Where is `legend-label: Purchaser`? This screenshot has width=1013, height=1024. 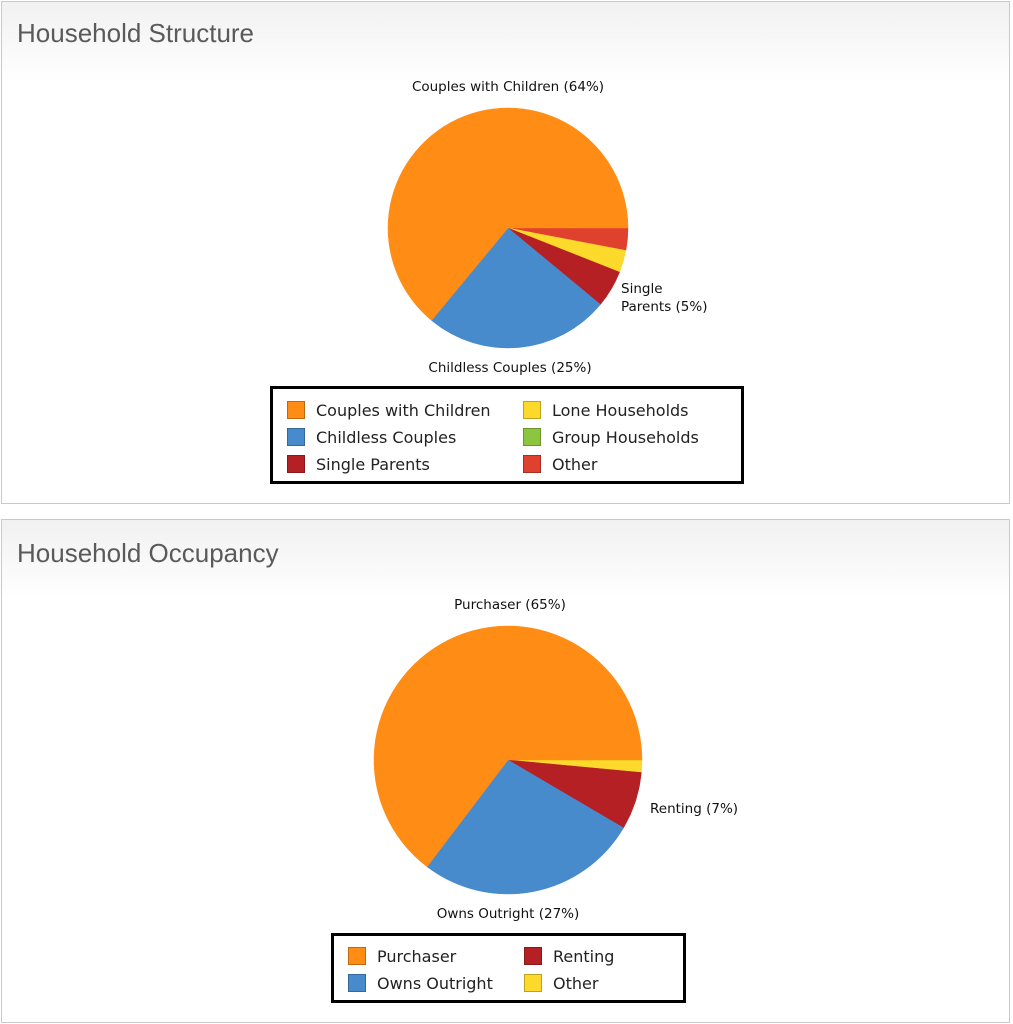
legend-label: Purchaser is located at coordinates (417, 956).